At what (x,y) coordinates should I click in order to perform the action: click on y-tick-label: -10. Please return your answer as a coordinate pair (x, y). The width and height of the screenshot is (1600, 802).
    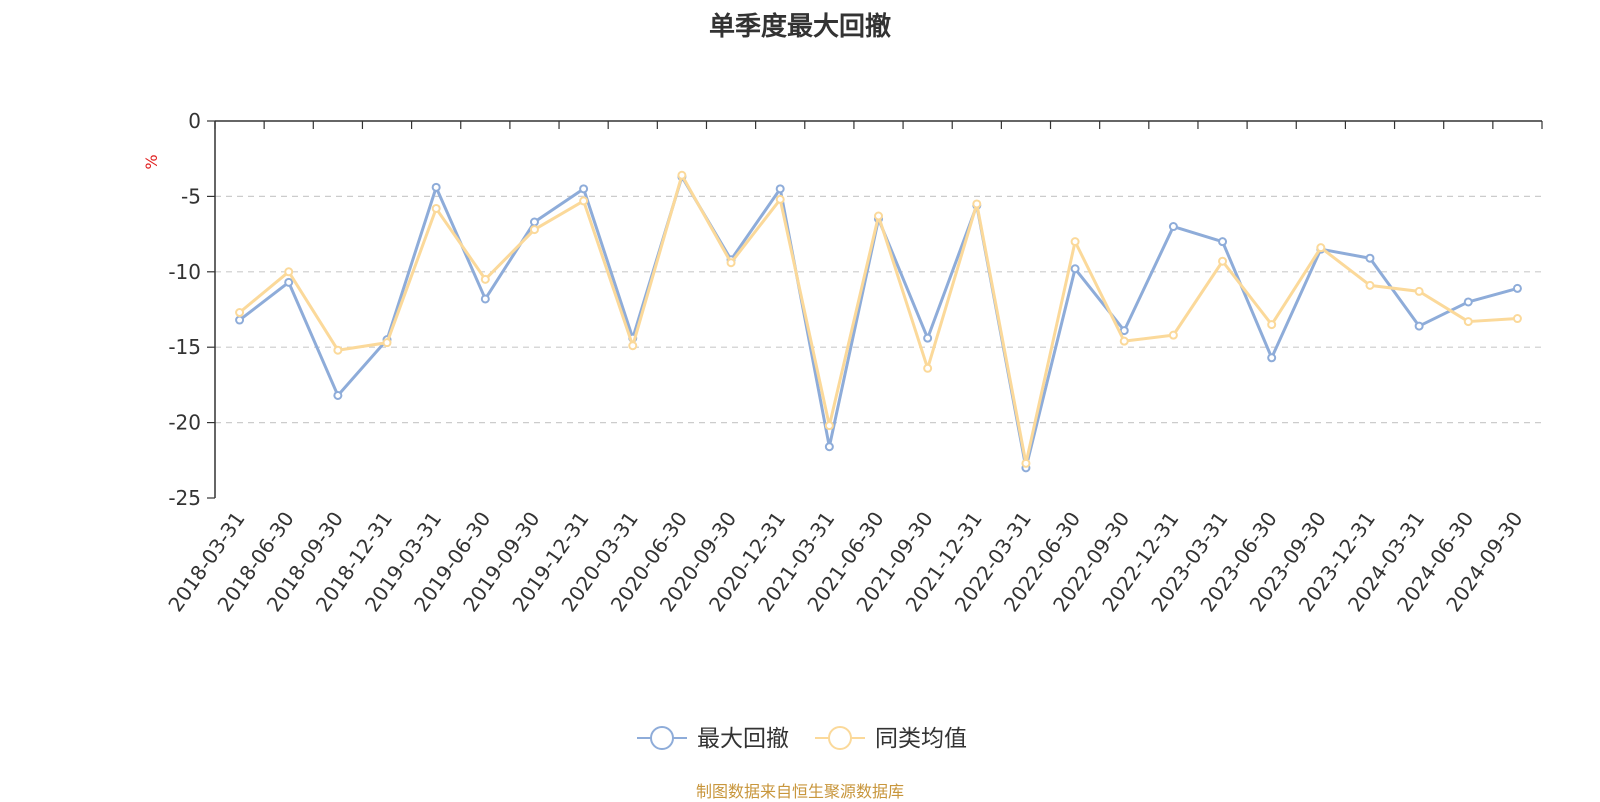
    Looking at the image, I should click on (184, 272).